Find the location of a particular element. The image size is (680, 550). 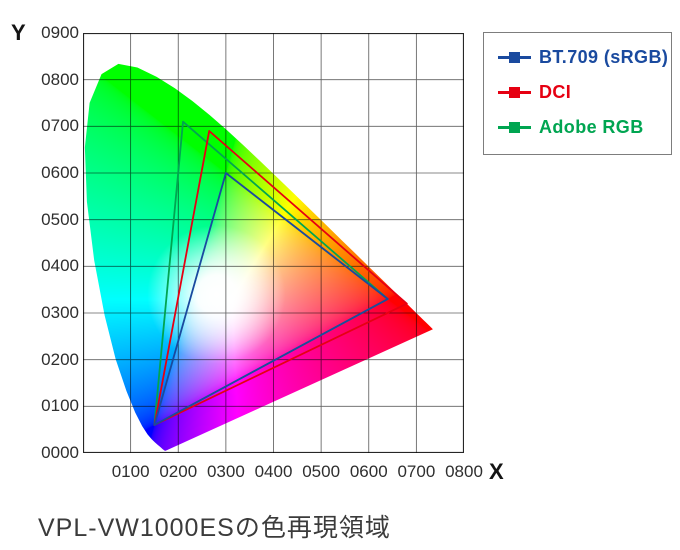

legend-item-label: DCI is located at coordinates (555, 92).